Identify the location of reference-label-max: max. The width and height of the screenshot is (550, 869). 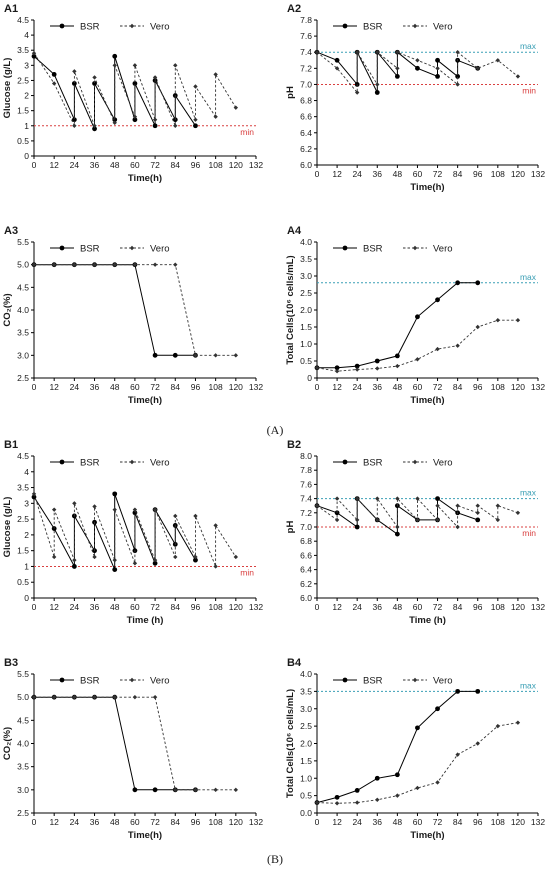
(528, 493).